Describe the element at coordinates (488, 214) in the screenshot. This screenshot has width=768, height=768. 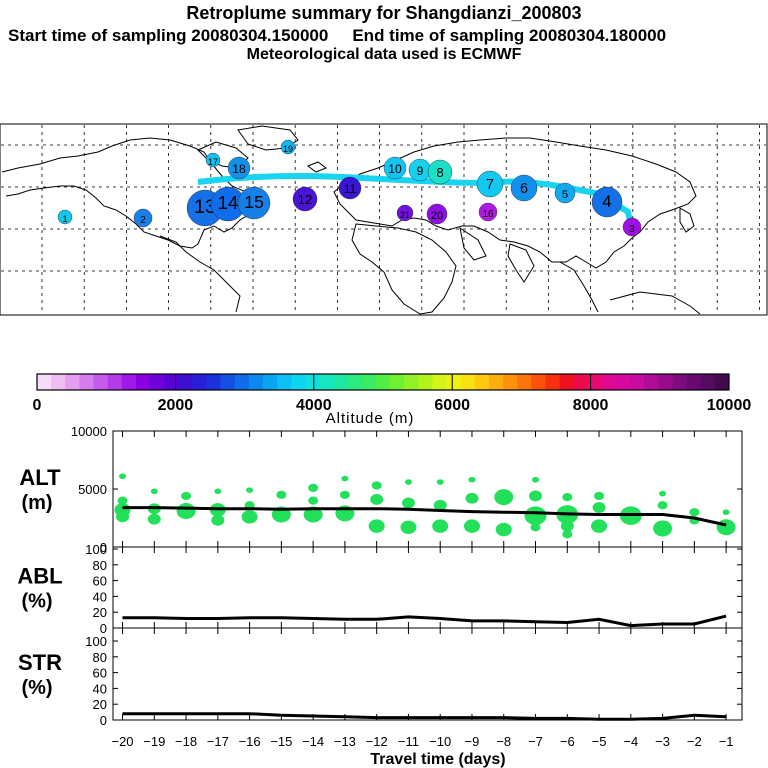
I see `plume-marker-label: 16` at that location.